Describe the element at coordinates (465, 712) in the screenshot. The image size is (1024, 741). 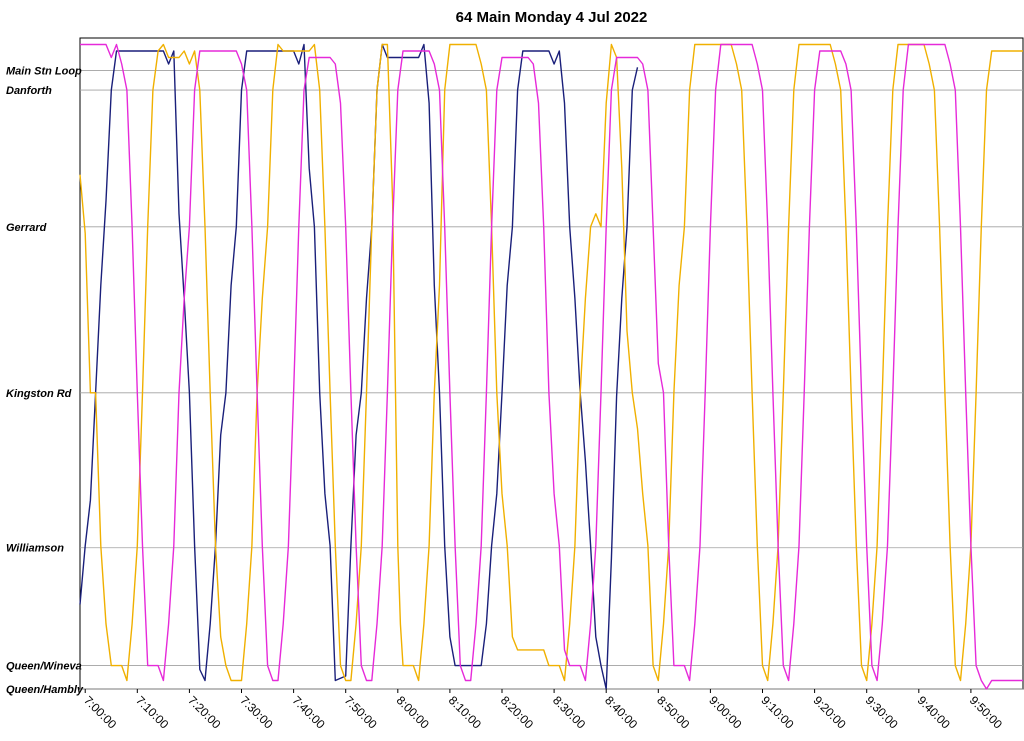
I see `x-tick-label: 8:10:00` at that location.